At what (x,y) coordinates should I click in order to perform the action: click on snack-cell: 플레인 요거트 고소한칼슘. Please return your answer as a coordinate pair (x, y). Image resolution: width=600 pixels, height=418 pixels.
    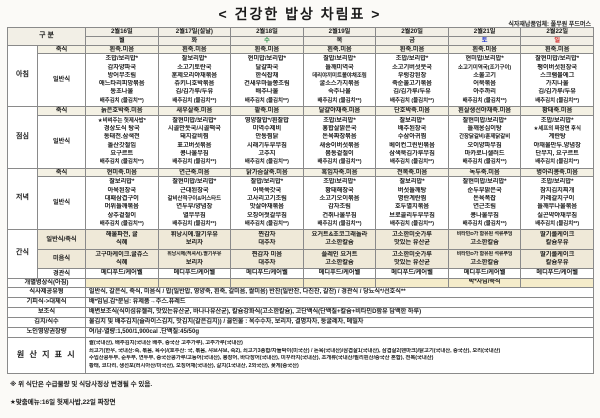
    Looking at the image, I should click on (339, 259).